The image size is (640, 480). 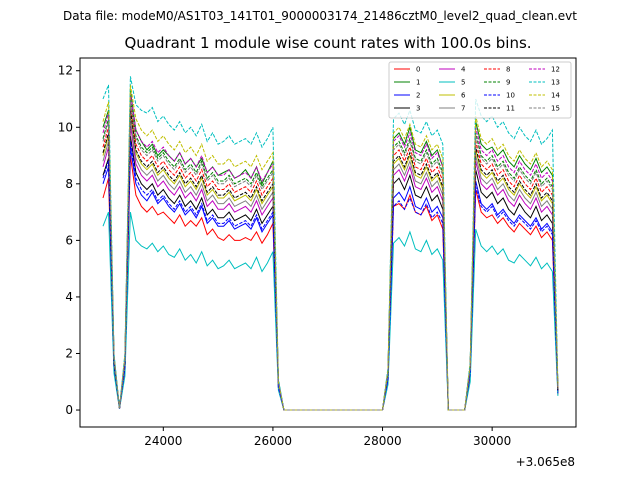 I want to click on legend-label-11: 11, so click(x=510, y=109).